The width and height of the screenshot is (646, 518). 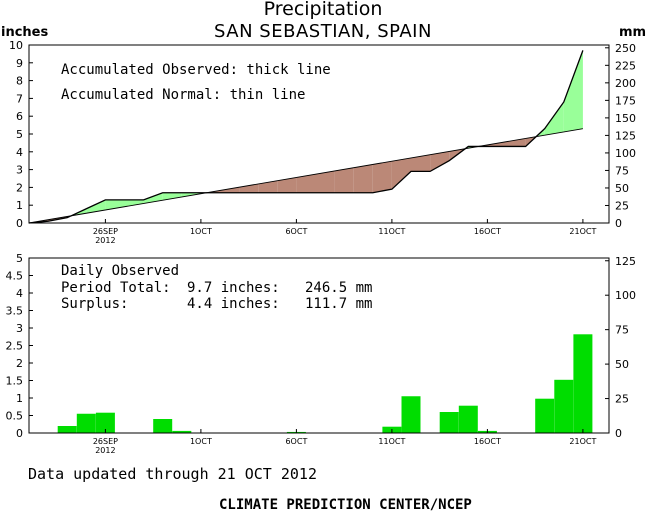 I want to click on y-tick-label: 4.5, so click(x=15, y=276).